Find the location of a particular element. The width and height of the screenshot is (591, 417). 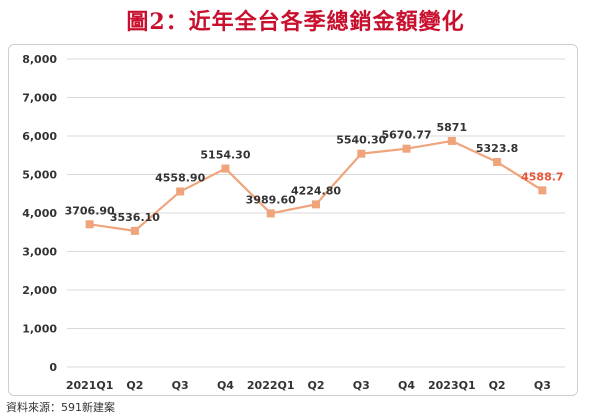

data-label: 5323.8 is located at coordinates (497, 148).